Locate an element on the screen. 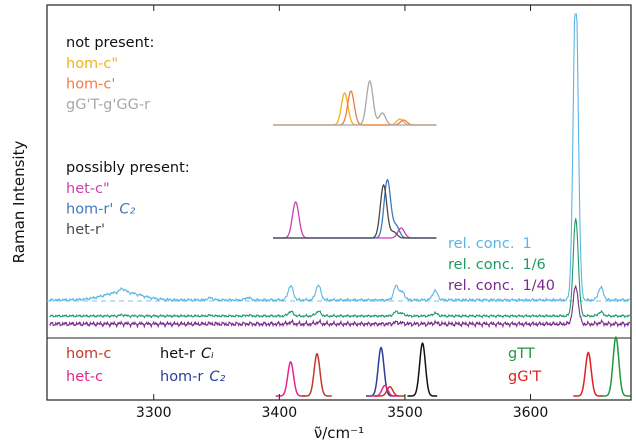 The height and width of the screenshot is (448, 636). legend-bottom-4: gTT is located at coordinates (521, 354).